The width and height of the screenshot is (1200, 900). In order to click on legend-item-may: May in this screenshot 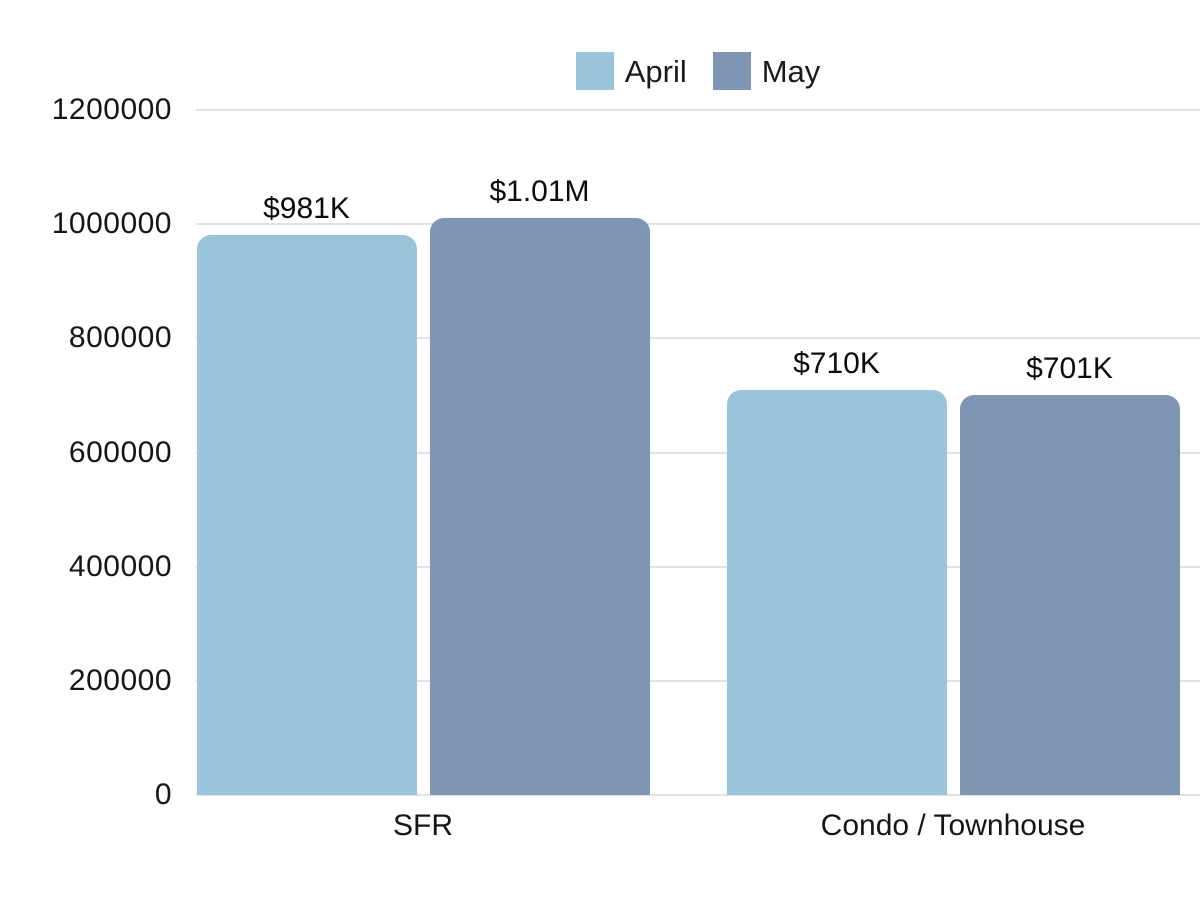, I will do `click(766, 71)`.